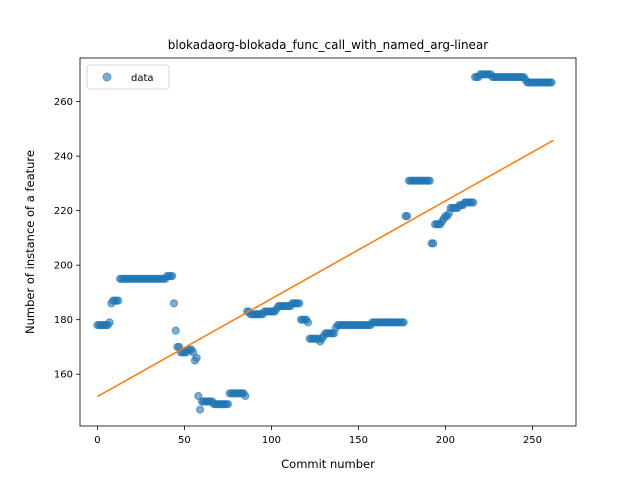 Image resolution: width=640 pixels, height=480 pixels. I want to click on y-tick-label: 200, so click(63, 266).